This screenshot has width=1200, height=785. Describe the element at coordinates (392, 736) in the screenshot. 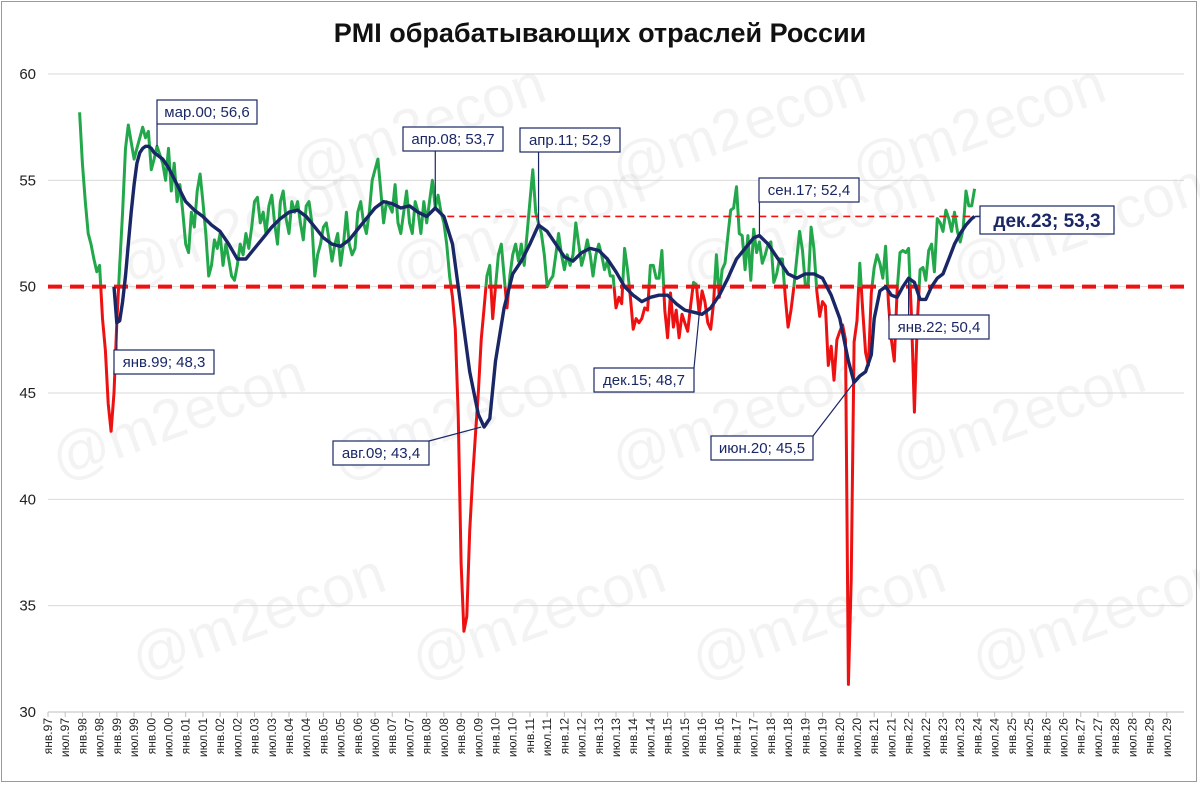

I see `x-tick-label: янв.07` at that location.